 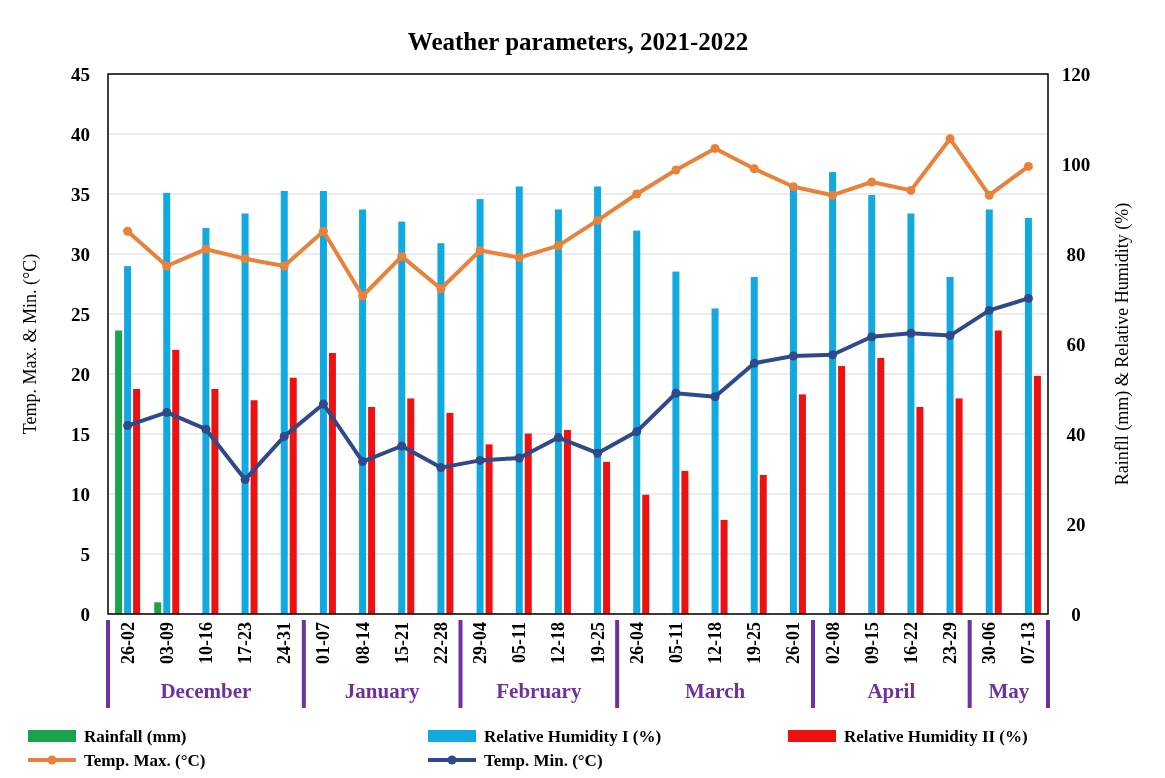 I want to click on x-tick-label: 07-13, so click(x=1028, y=643).